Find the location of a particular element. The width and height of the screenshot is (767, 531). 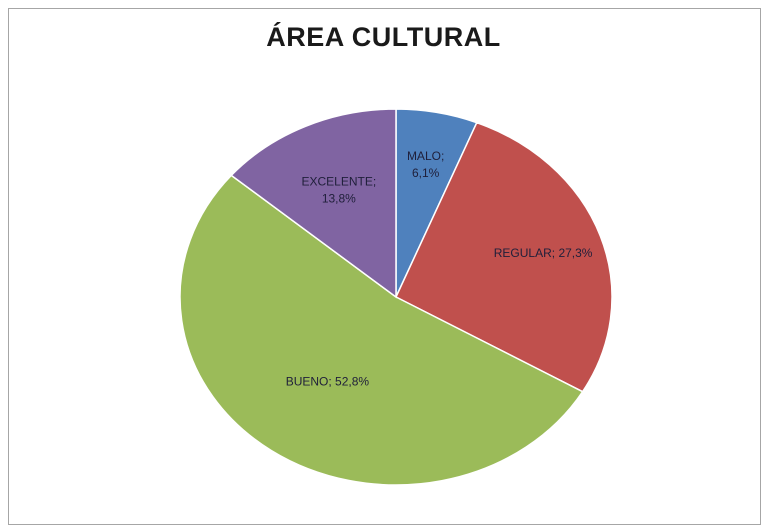

data-label-regular: REGULAR; 27,3% is located at coordinates (543, 253).